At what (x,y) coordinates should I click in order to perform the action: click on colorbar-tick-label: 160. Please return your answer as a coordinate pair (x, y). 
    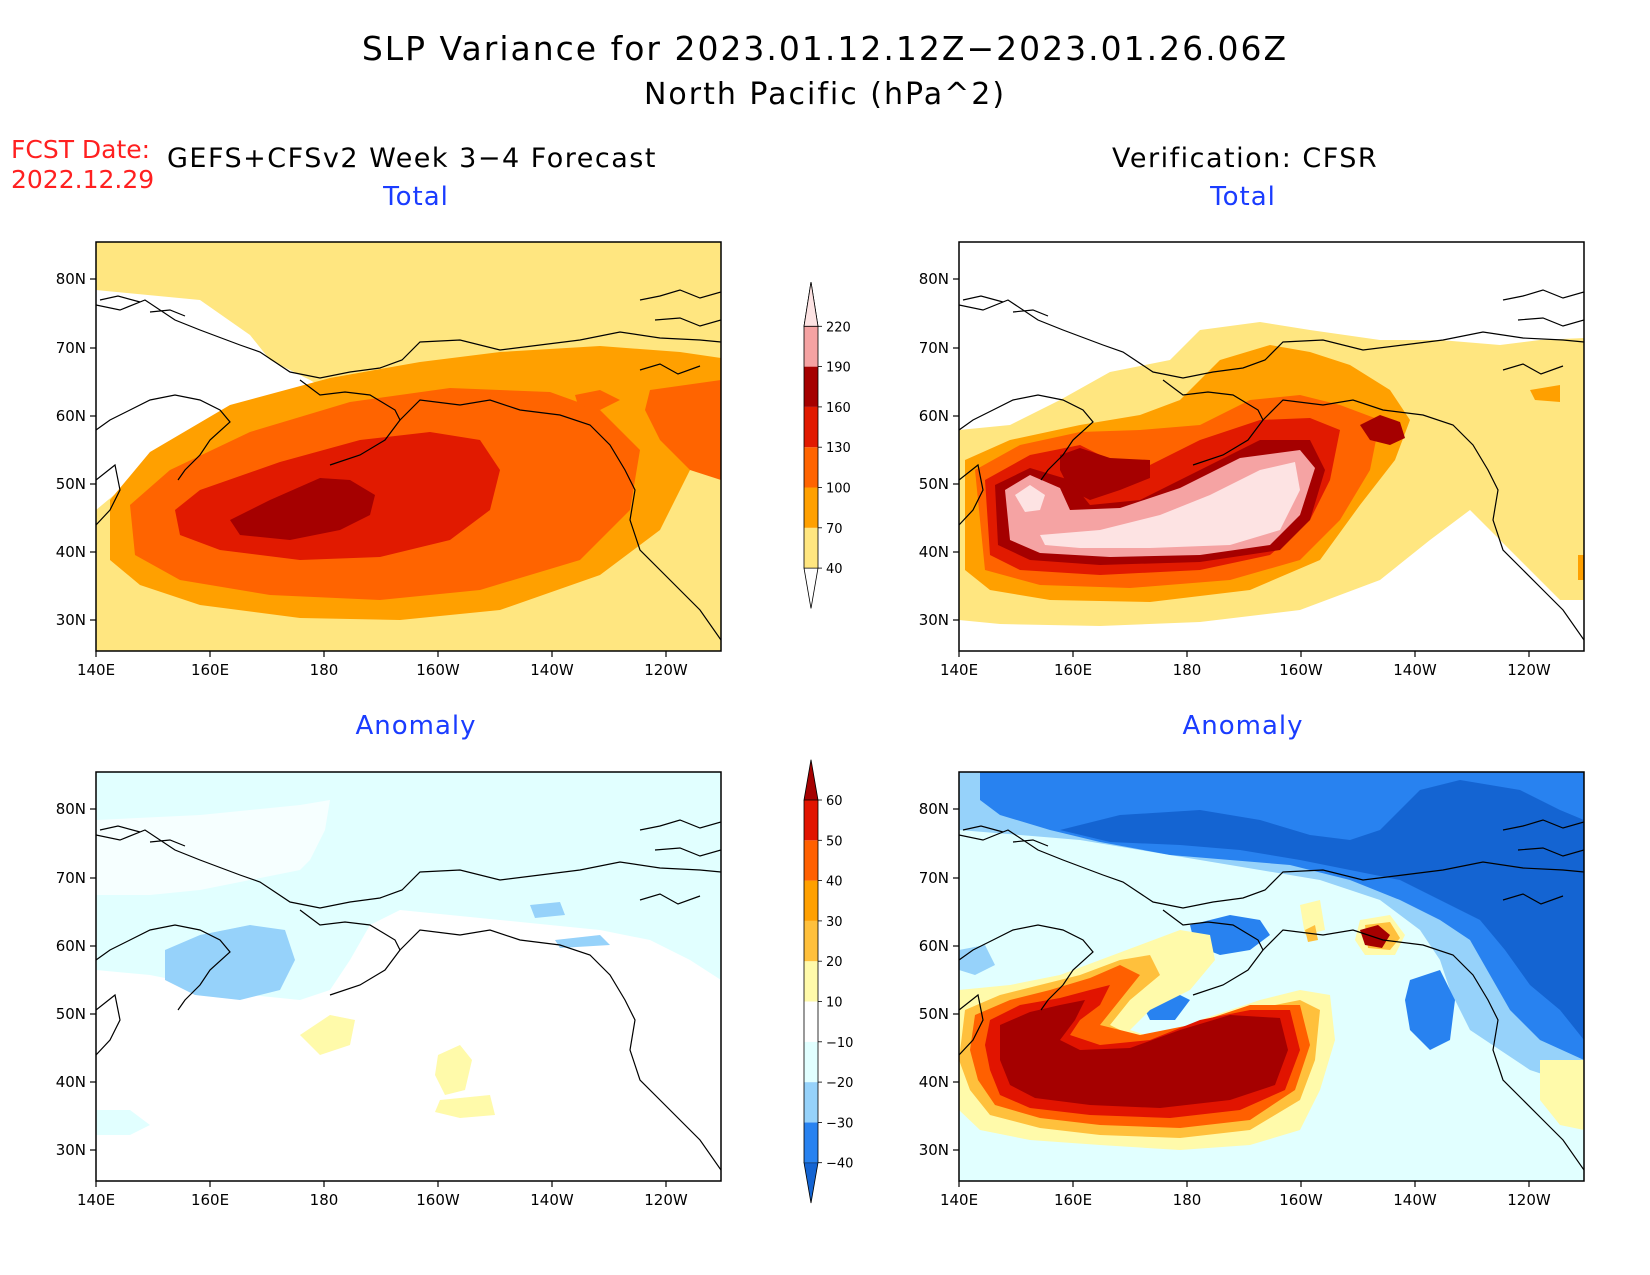
    Looking at the image, I should click on (838, 408).